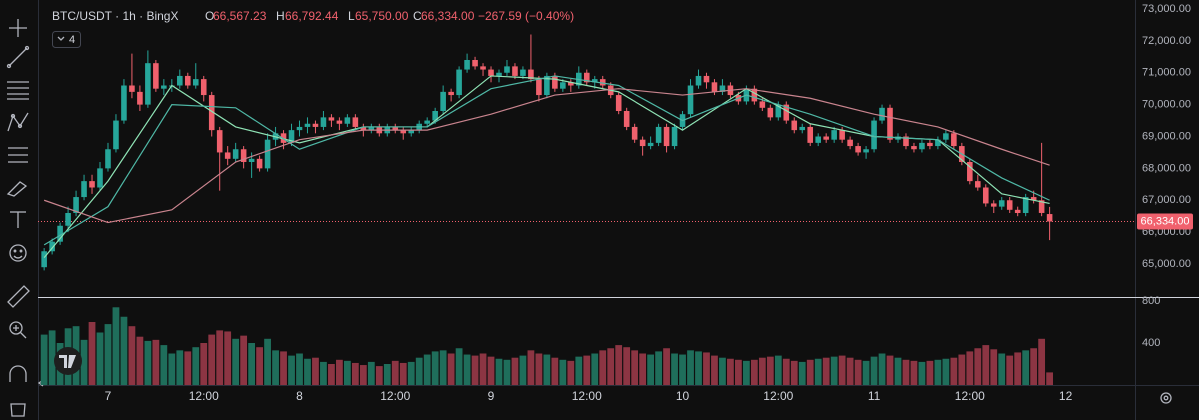 The width and height of the screenshot is (1199, 420). I want to click on indicator-toggle: 4, so click(66, 39).